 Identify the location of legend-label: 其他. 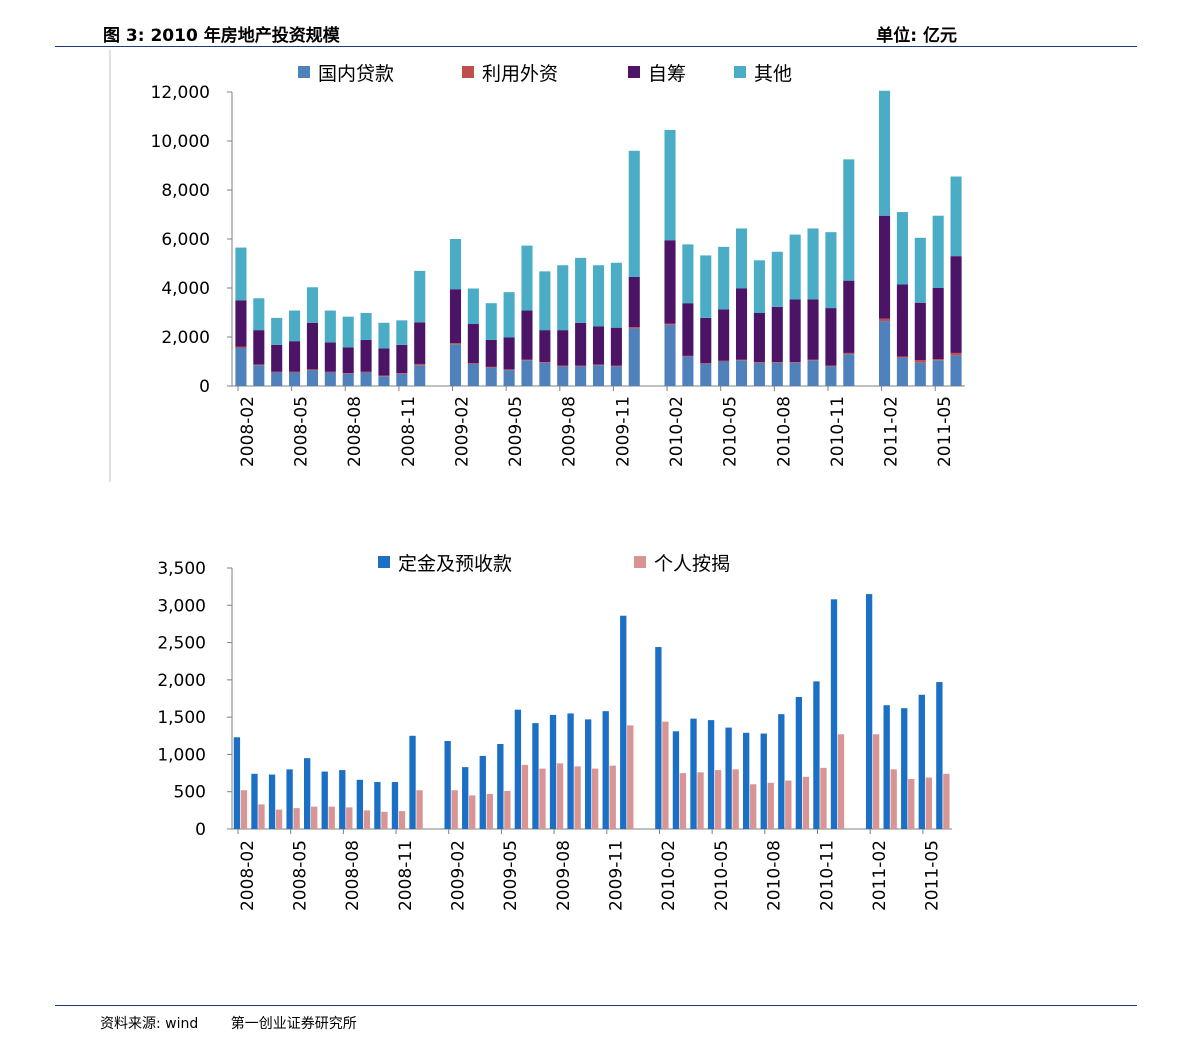
(773, 74).